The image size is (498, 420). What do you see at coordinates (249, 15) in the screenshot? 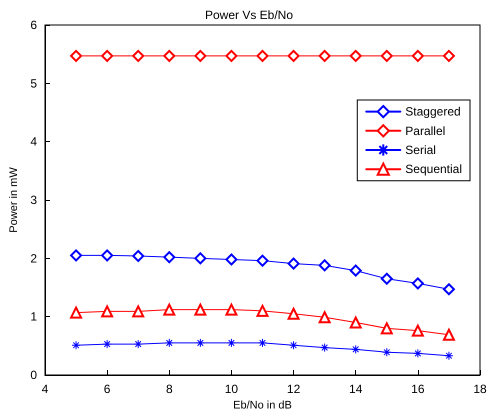
I see `chart-title: Power Vs Eb/No` at bounding box center [249, 15].